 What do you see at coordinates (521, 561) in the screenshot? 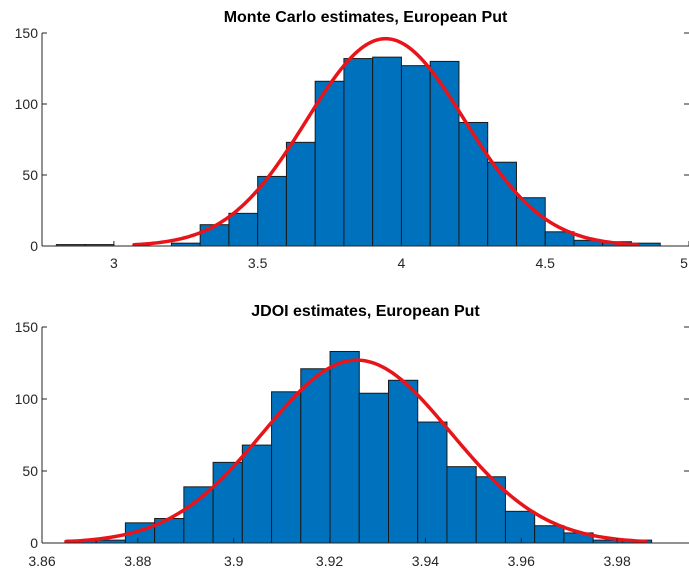
I see `x-tick-label: 3.96` at bounding box center [521, 561].